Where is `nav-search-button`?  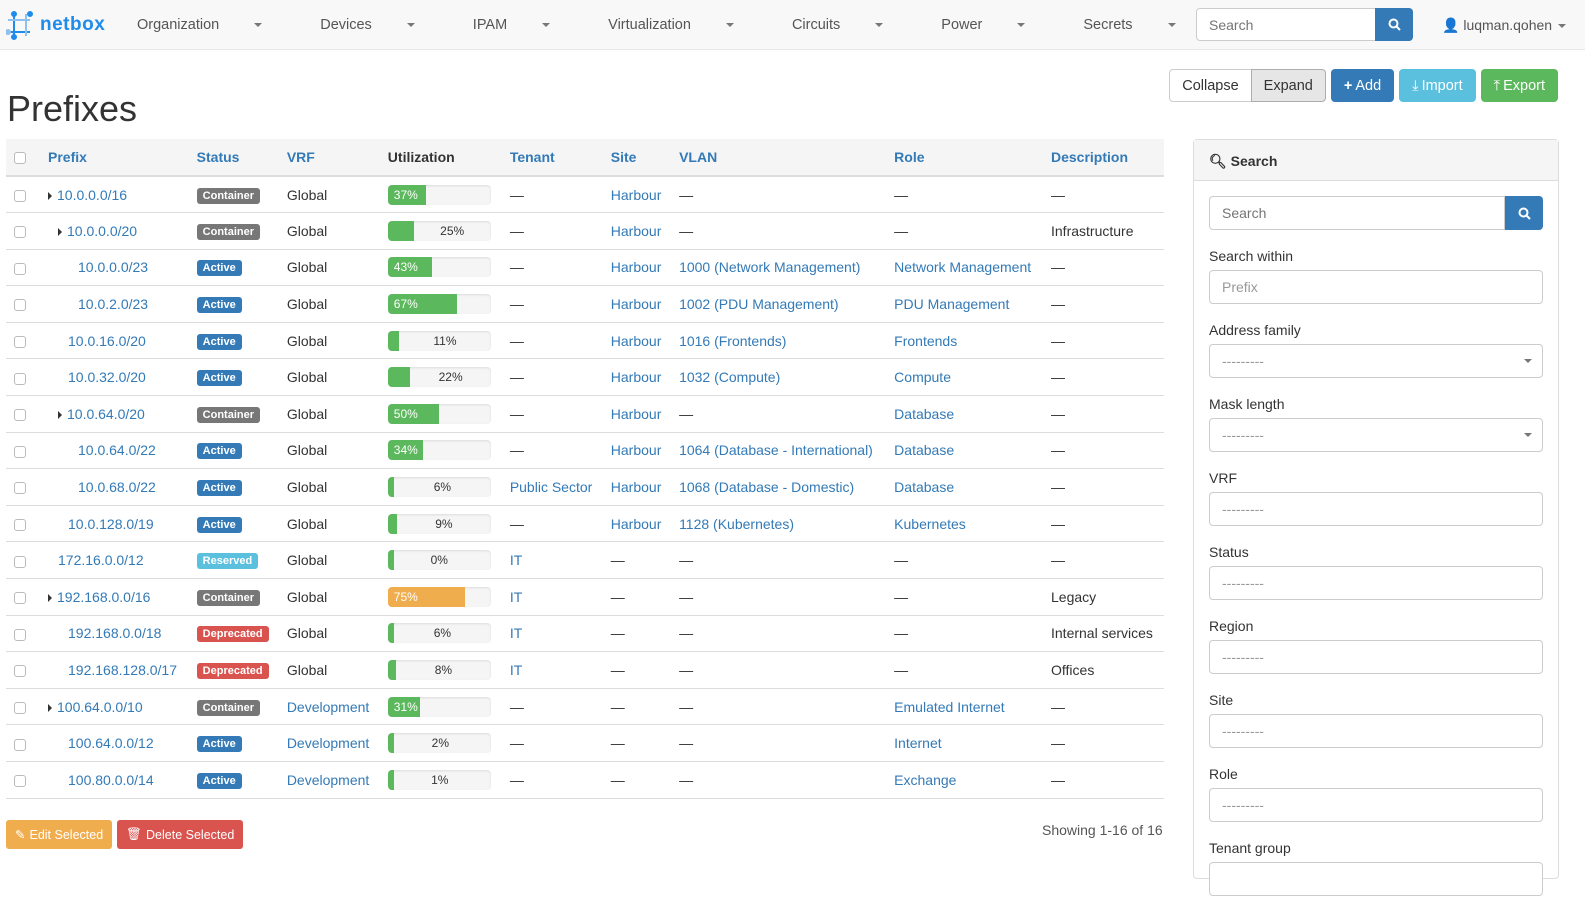
nav-search-button is located at coordinates (1394, 24).